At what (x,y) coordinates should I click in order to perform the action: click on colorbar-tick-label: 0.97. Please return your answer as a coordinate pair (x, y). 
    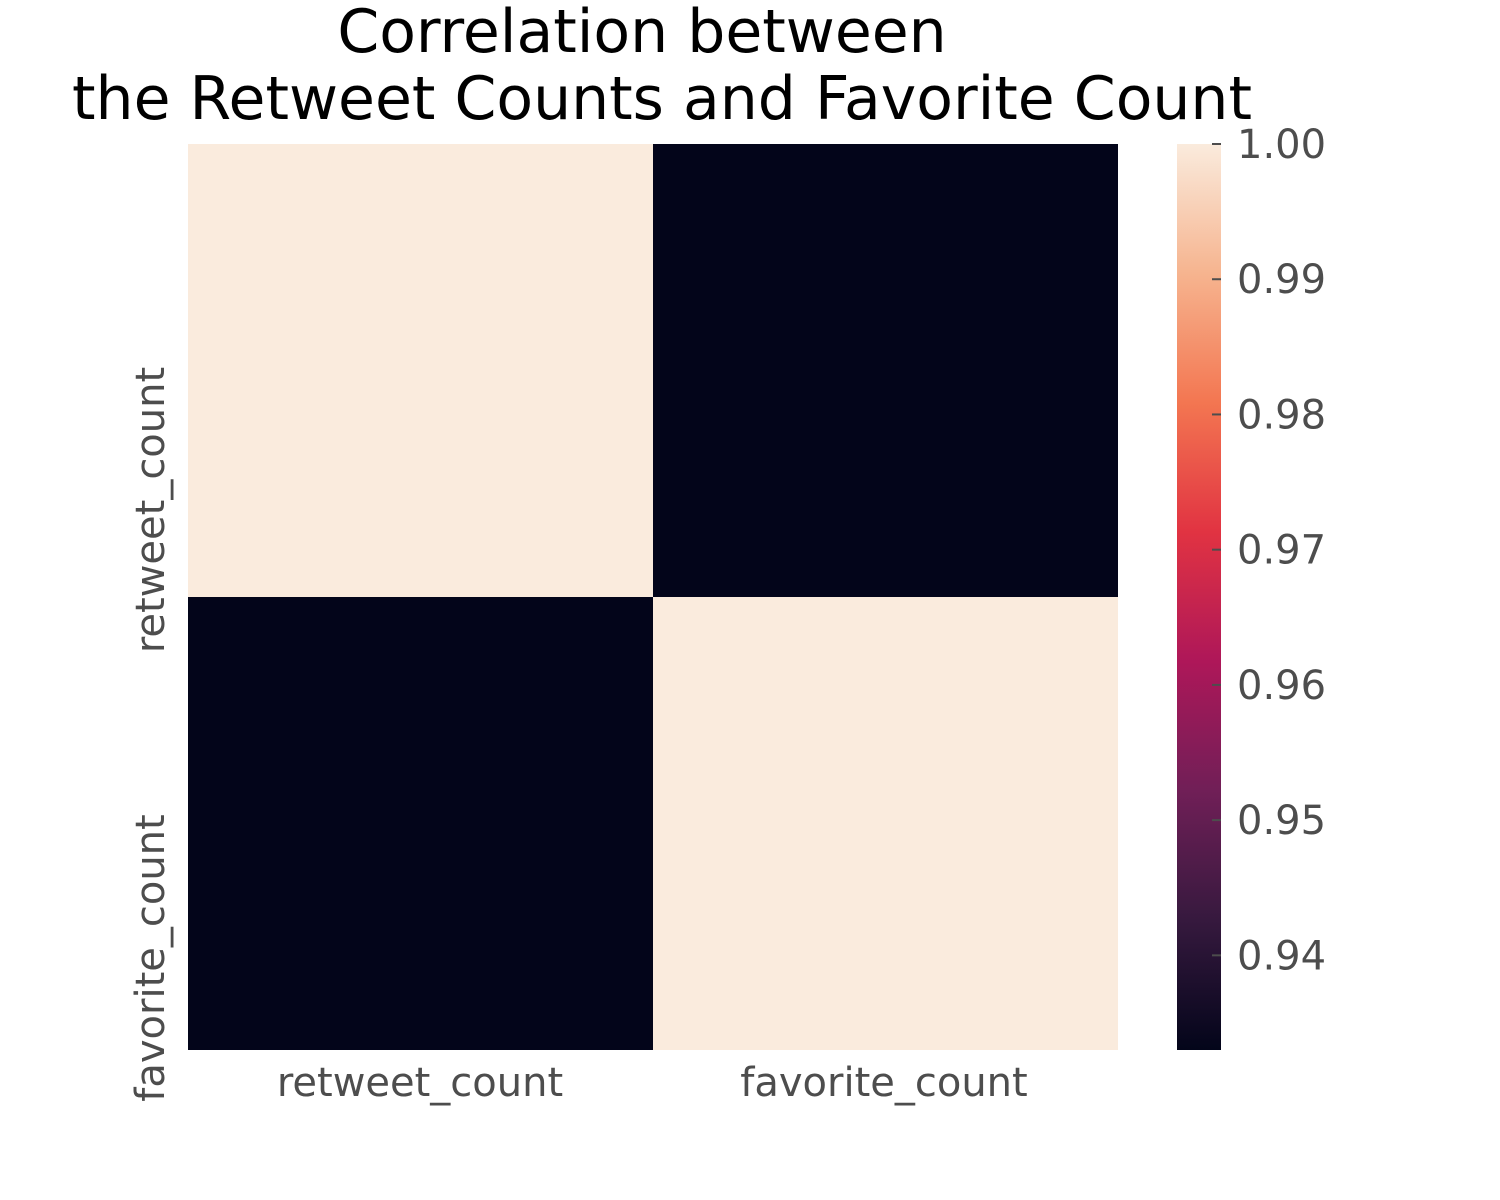
    Looking at the image, I should click on (1281, 551).